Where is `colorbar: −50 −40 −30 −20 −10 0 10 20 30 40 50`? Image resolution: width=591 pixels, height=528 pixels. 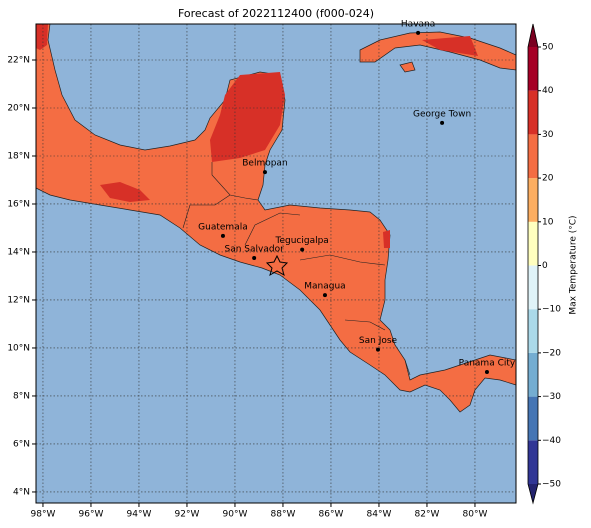 colorbar: −50 −40 −30 −20 −10 0 10 20 30 40 50 is located at coordinates (544, 264).